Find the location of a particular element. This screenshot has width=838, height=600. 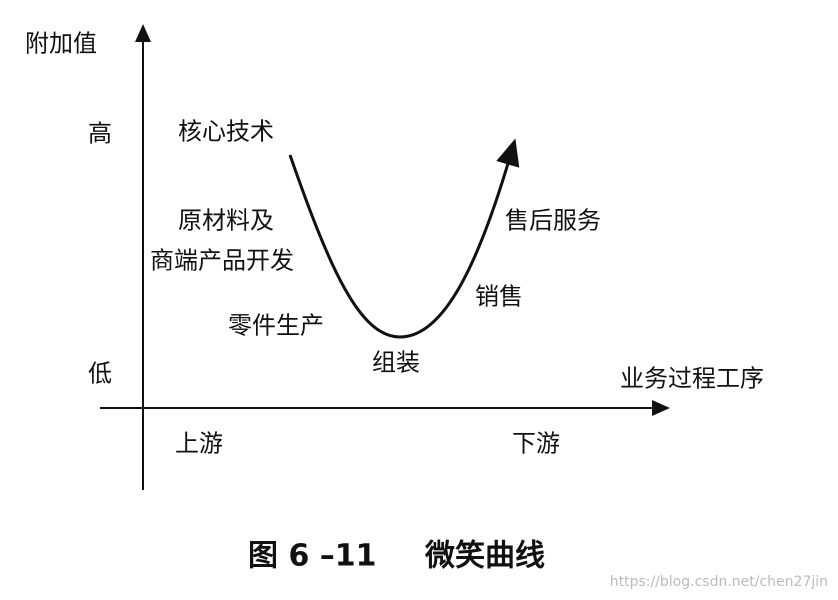

stage-label: 销售 is located at coordinates (499, 297).